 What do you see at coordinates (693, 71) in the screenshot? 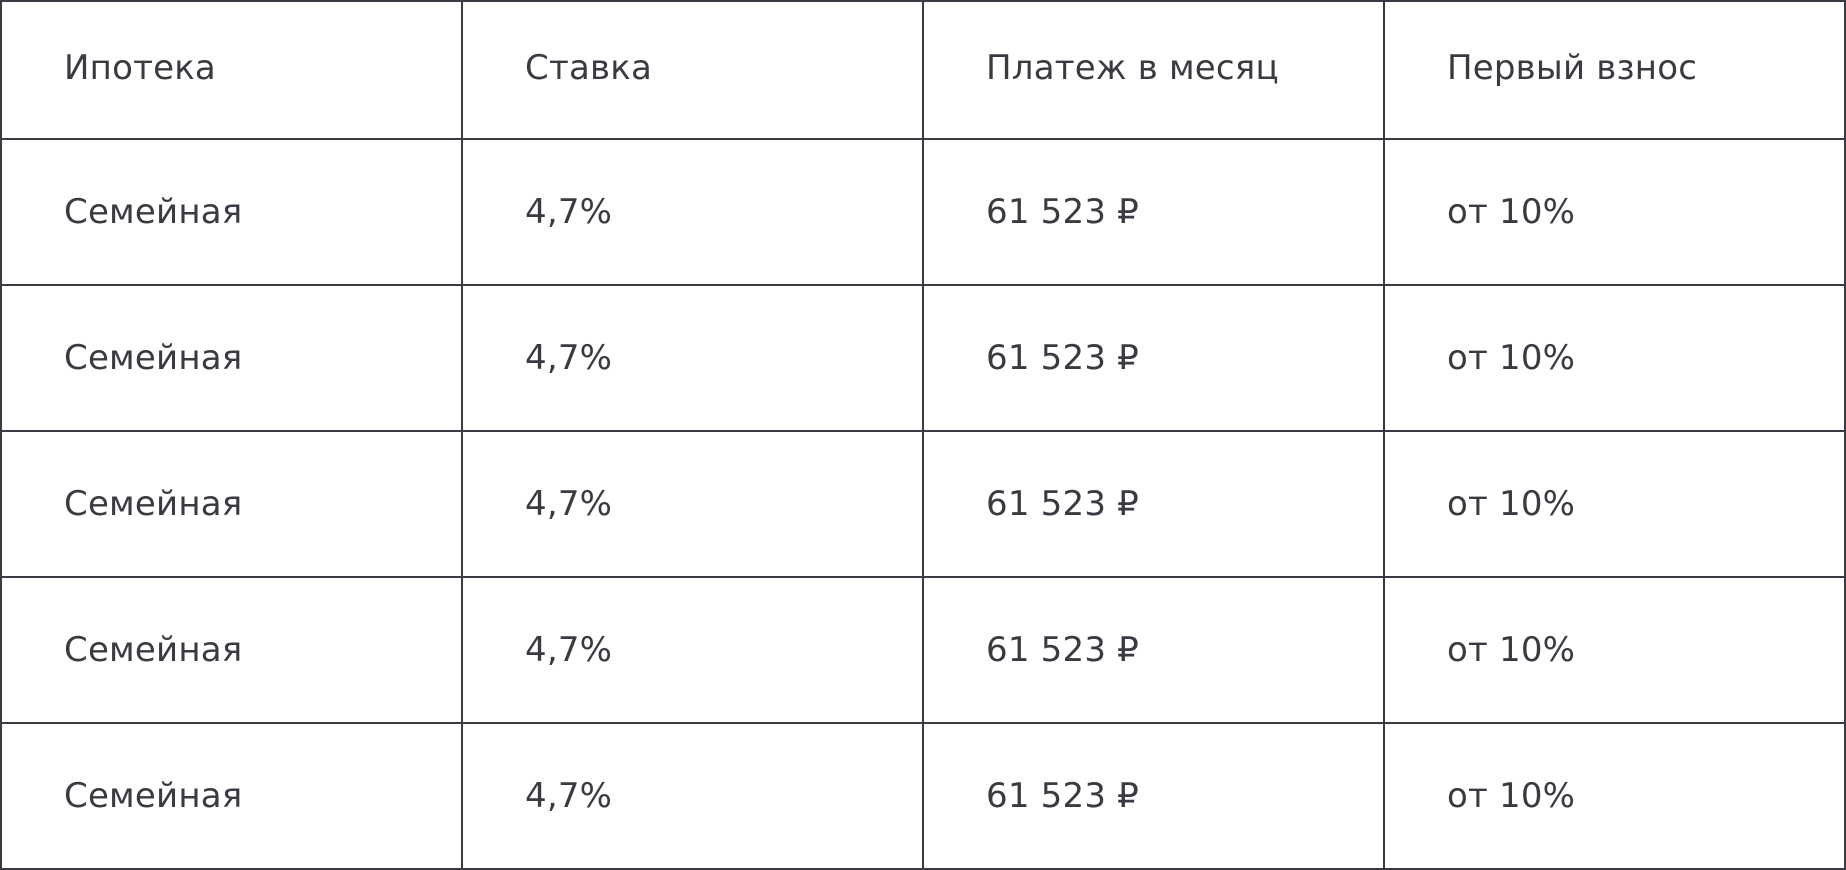
I see `column-header-rate: Ставка` at bounding box center [693, 71].